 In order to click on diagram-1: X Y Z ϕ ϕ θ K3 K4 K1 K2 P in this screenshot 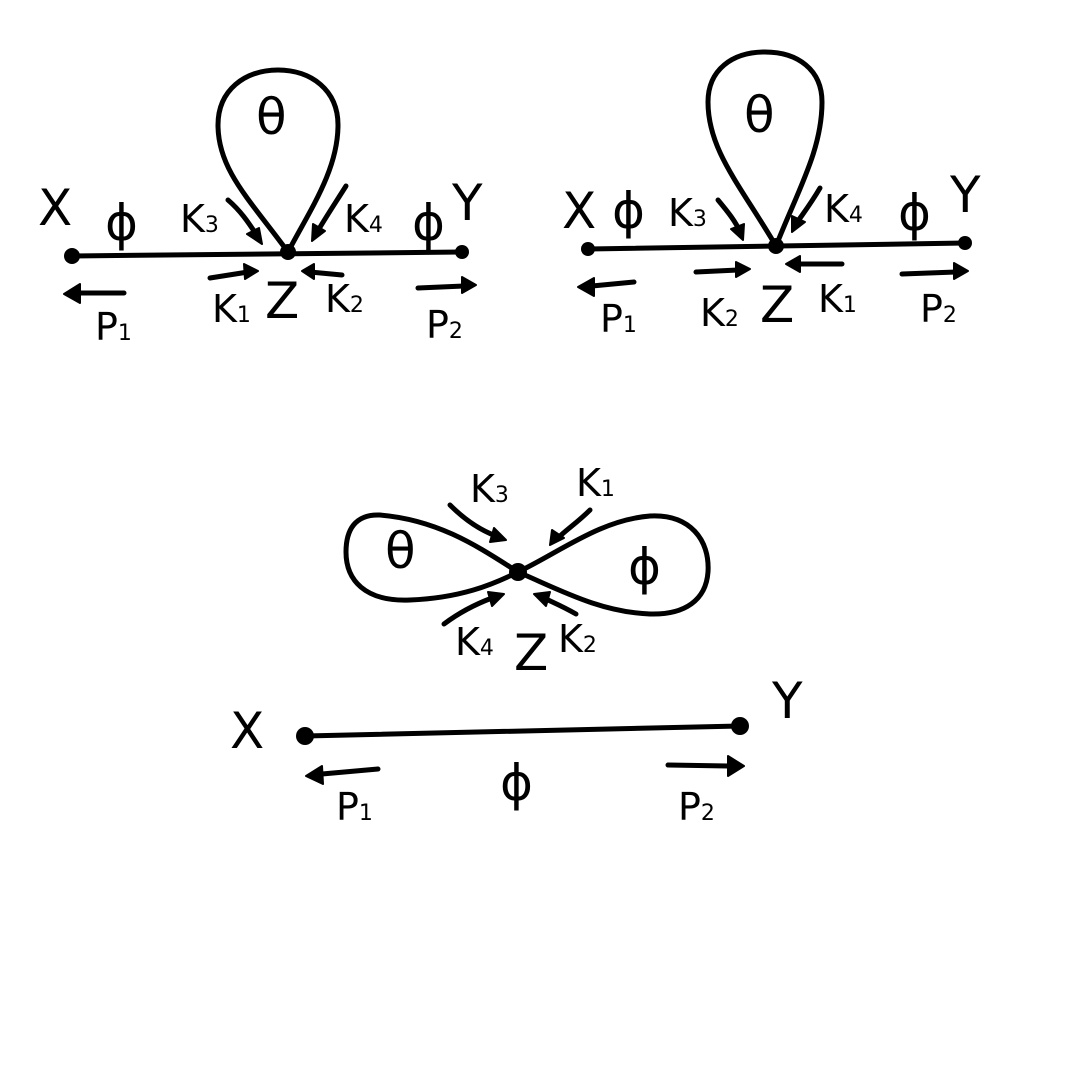, I will do `click(260, 208)`.